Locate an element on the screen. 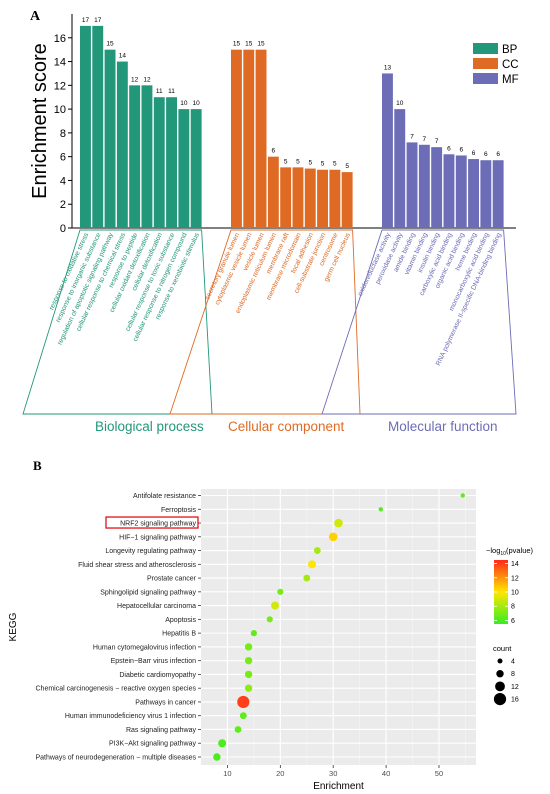 This screenshot has width=550, height=794. y-tick-label: 2 is located at coordinates (63, 205).